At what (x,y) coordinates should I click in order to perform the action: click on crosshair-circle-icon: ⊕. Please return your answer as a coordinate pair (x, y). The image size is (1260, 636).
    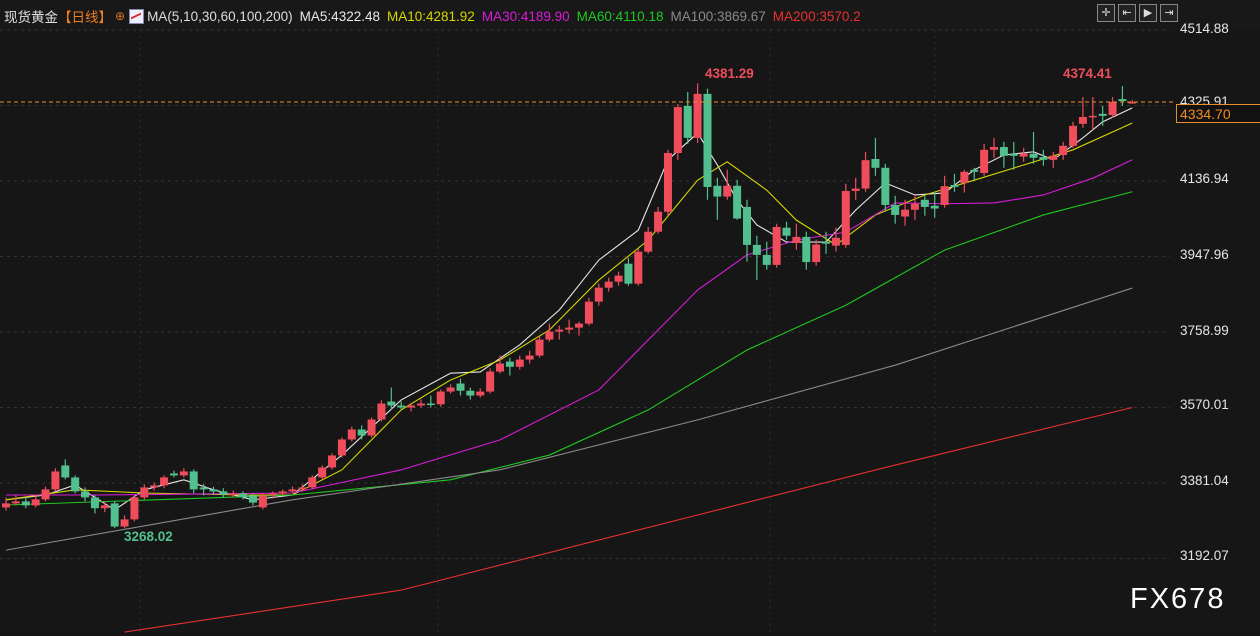
    Looking at the image, I should click on (120, 16).